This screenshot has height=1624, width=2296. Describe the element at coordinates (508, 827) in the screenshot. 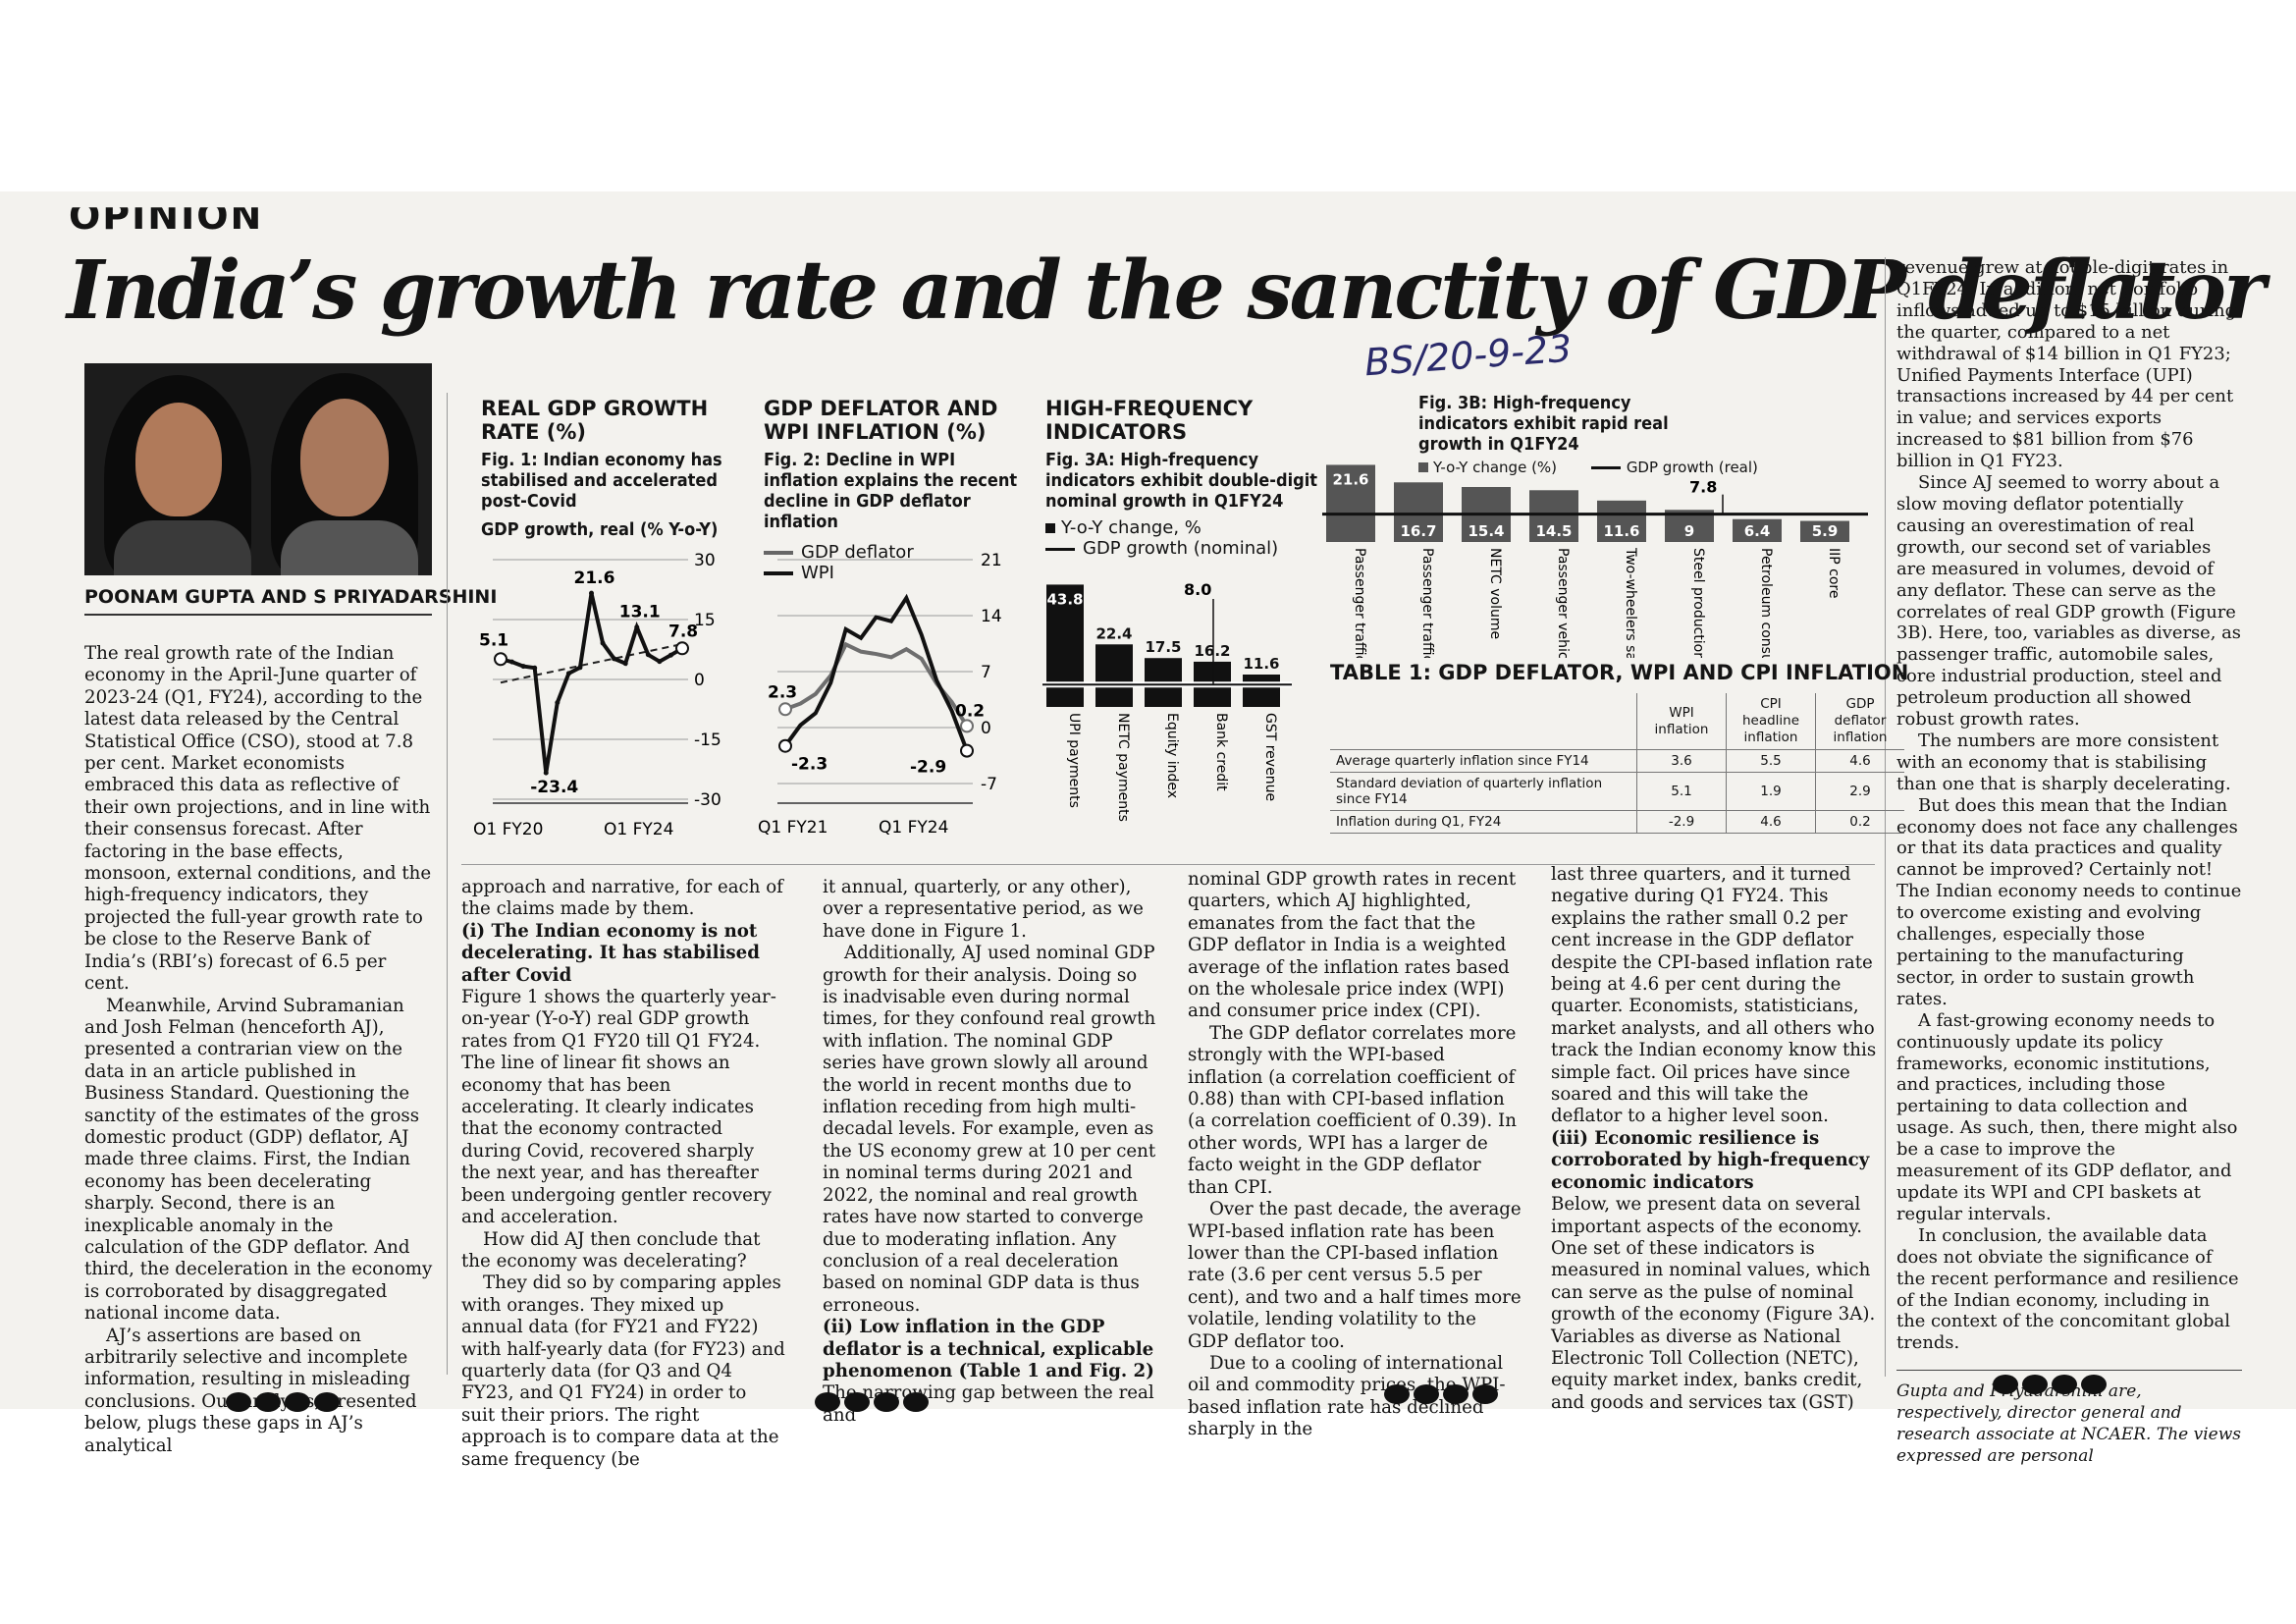

I see `x-tick-label: Q1 FY20` at that location.